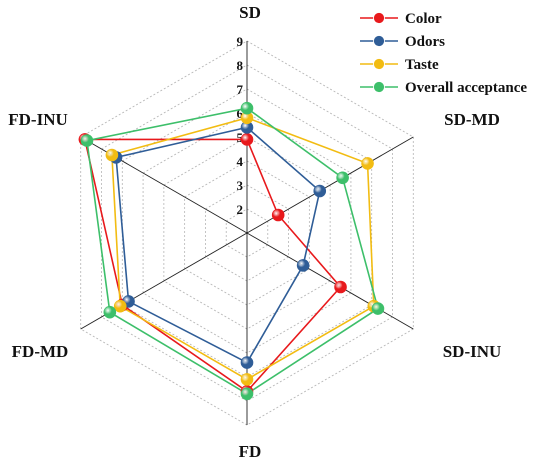 This screenshot has height=465, width=550. I want to click on legend-marker-overall-acceptance, so click(379, 87).